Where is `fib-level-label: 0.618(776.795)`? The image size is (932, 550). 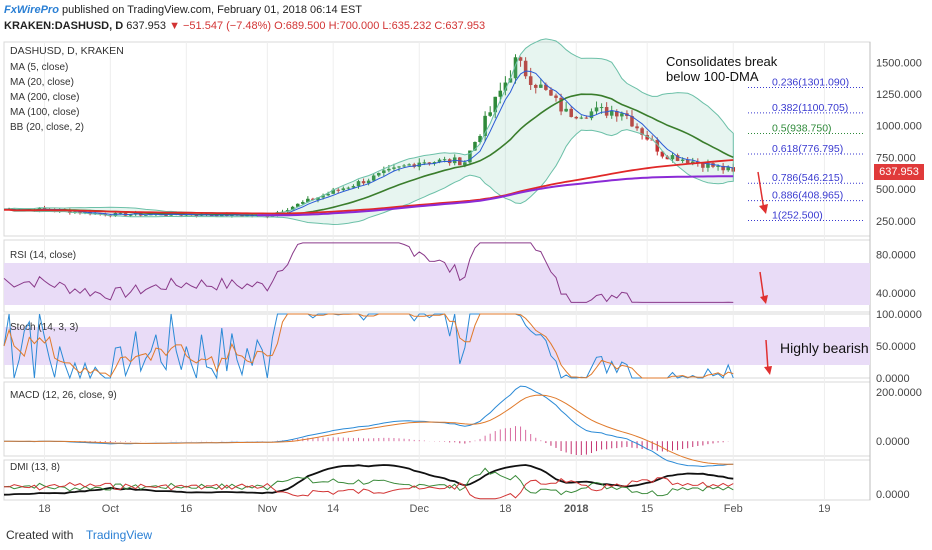 fib-level-label: 0.618(776.795) is located at coordinates (807, 149).